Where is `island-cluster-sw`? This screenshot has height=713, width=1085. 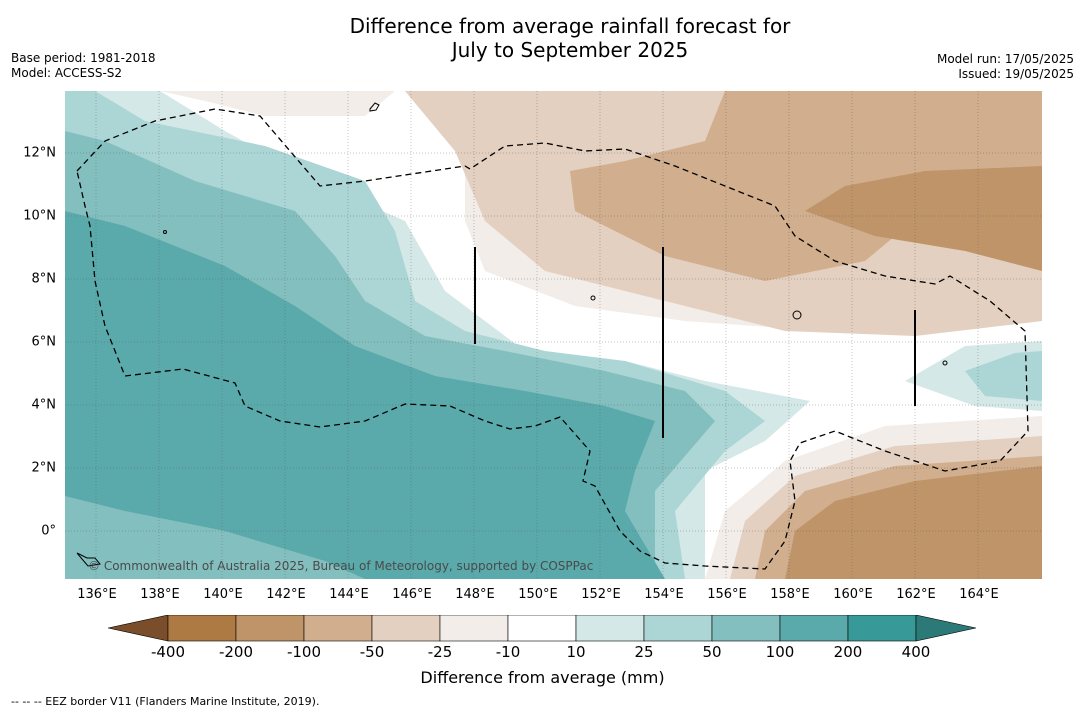
island-cluster-sw is located at coordinates (88, 559).